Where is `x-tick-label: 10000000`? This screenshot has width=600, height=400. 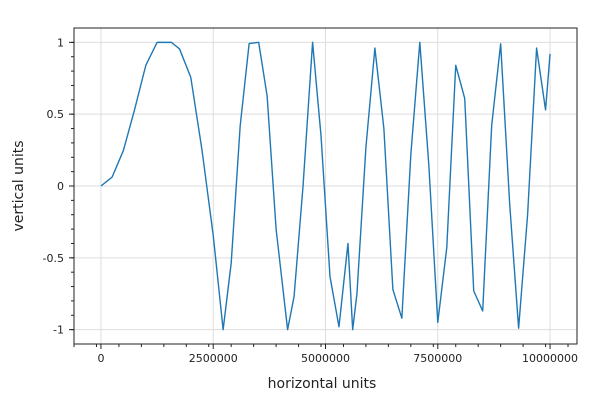
x-tick-label: 10000000 is located at coordinates (550, 358).